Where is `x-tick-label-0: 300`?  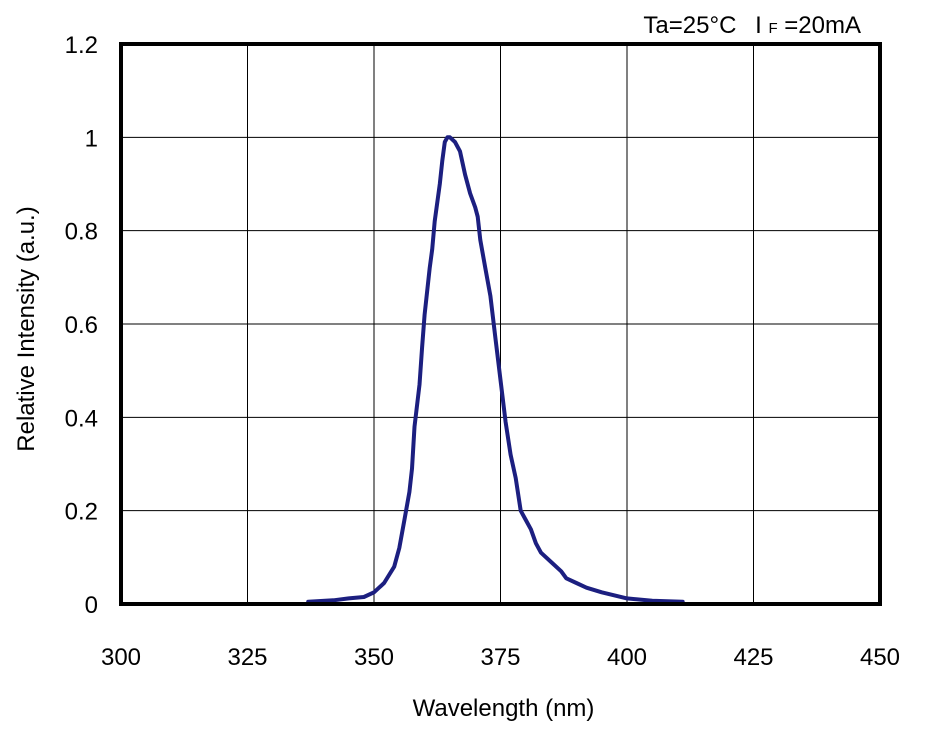
x-tick-label-0: 300 is located at coordinates (121, 657).